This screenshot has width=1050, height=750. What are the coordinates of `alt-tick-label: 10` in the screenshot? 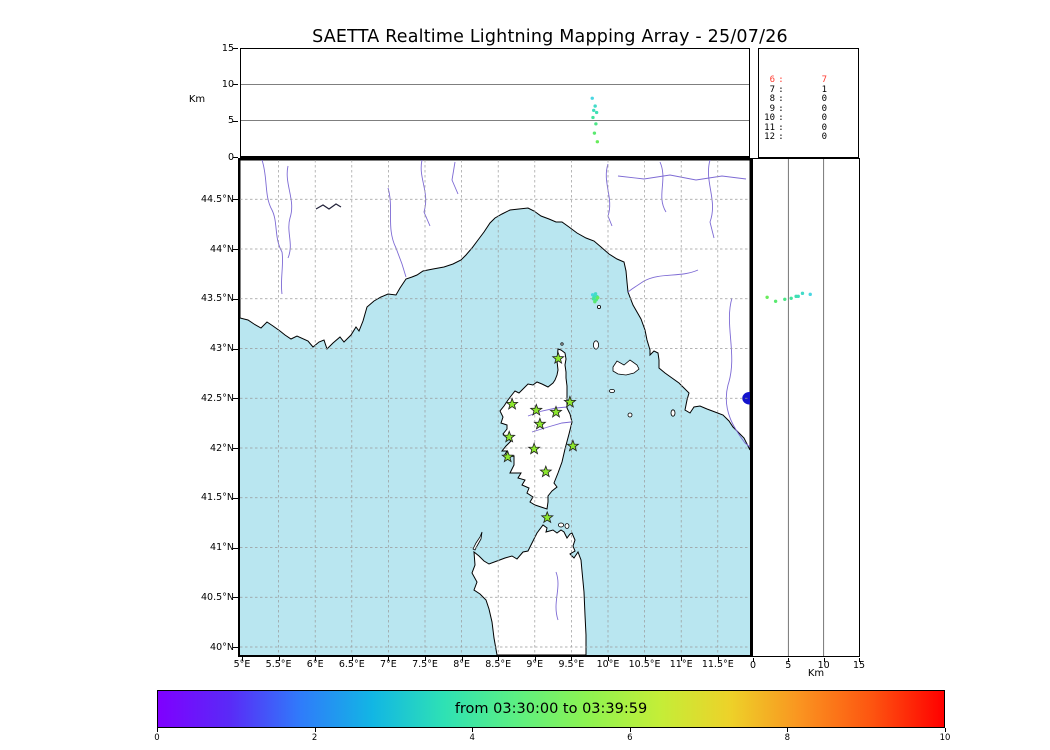 It's located at (227, 84).